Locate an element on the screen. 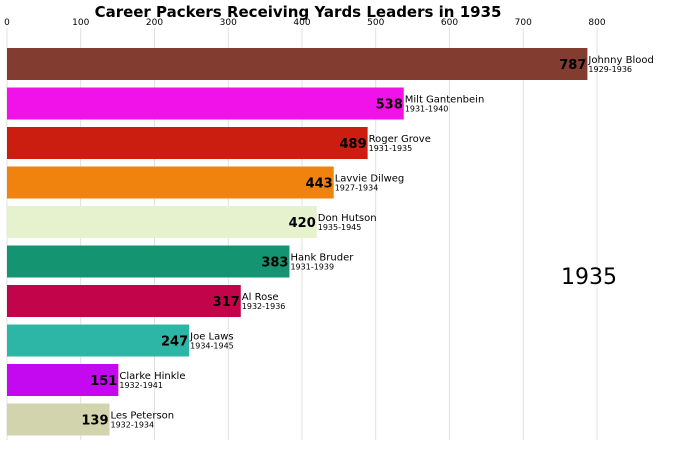 The height and width of the screenshot is (462, 689). bar-years-label: 1929-1936 is located at coordinates (610, 69).